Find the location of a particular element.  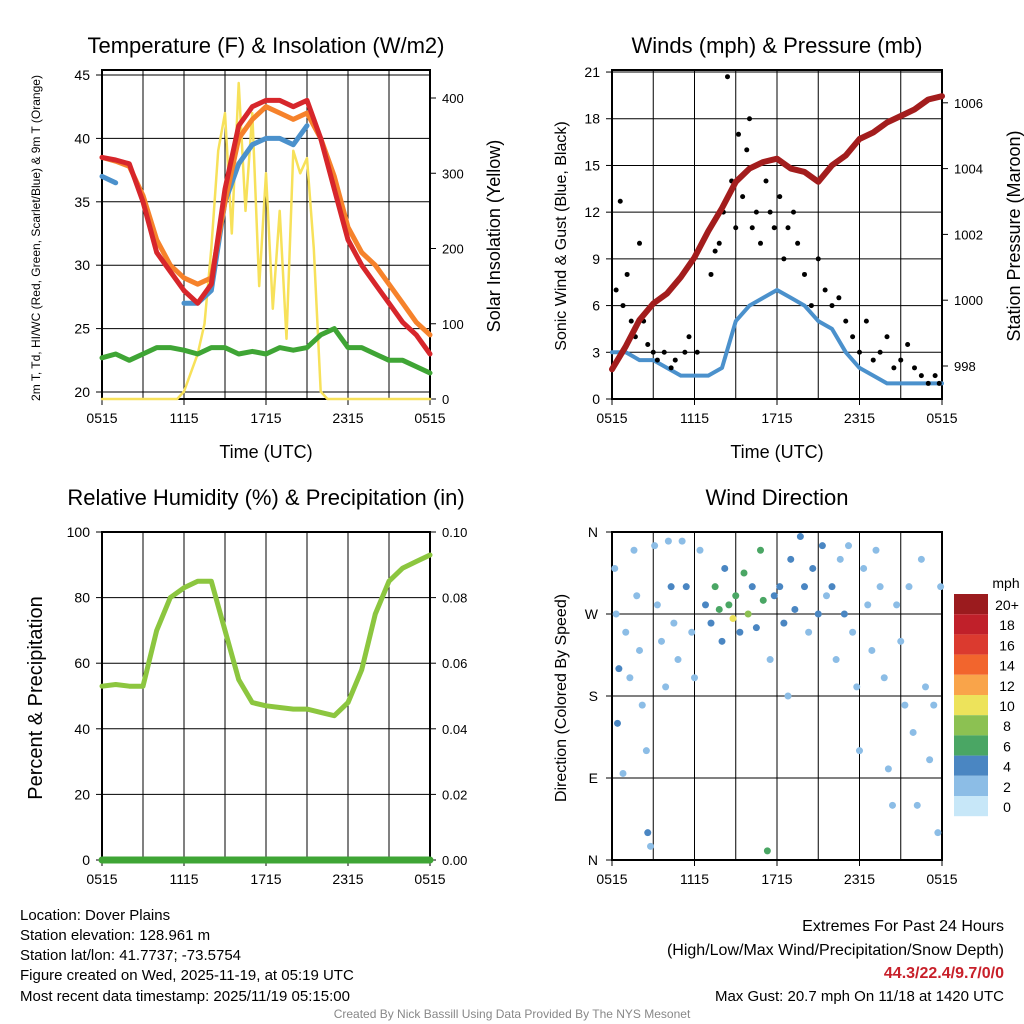

latlon-text: Station lat/lon: 41.7737; -73.5754 is located at coordinates (131, 955).